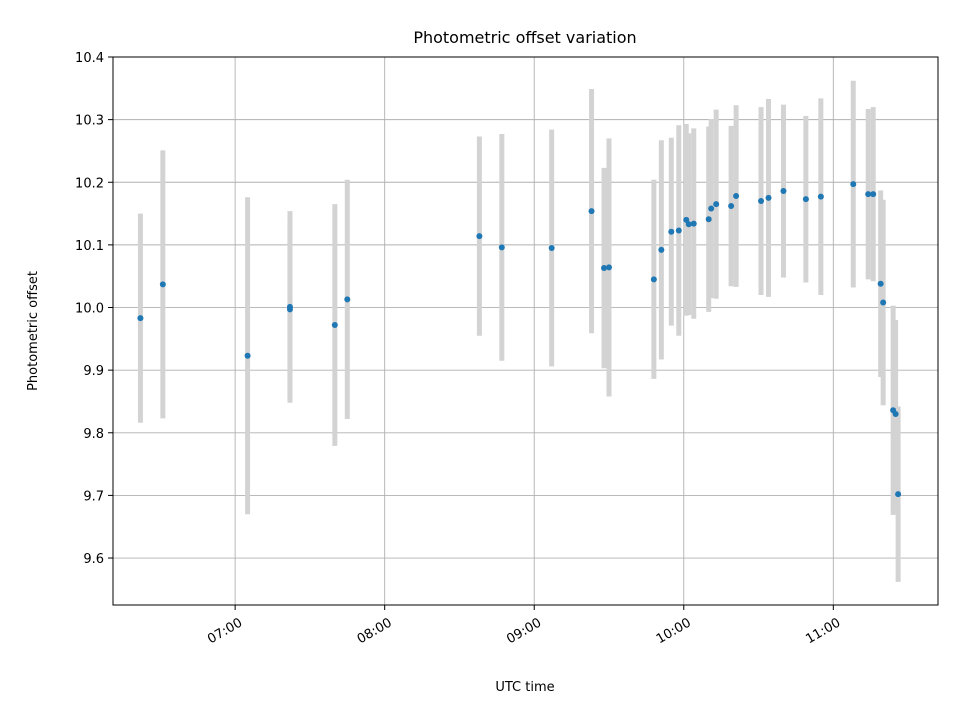  Describe the element at coordinates (89, 121) in the screenshot. I see `y-tick-label: 10.3` at that location.